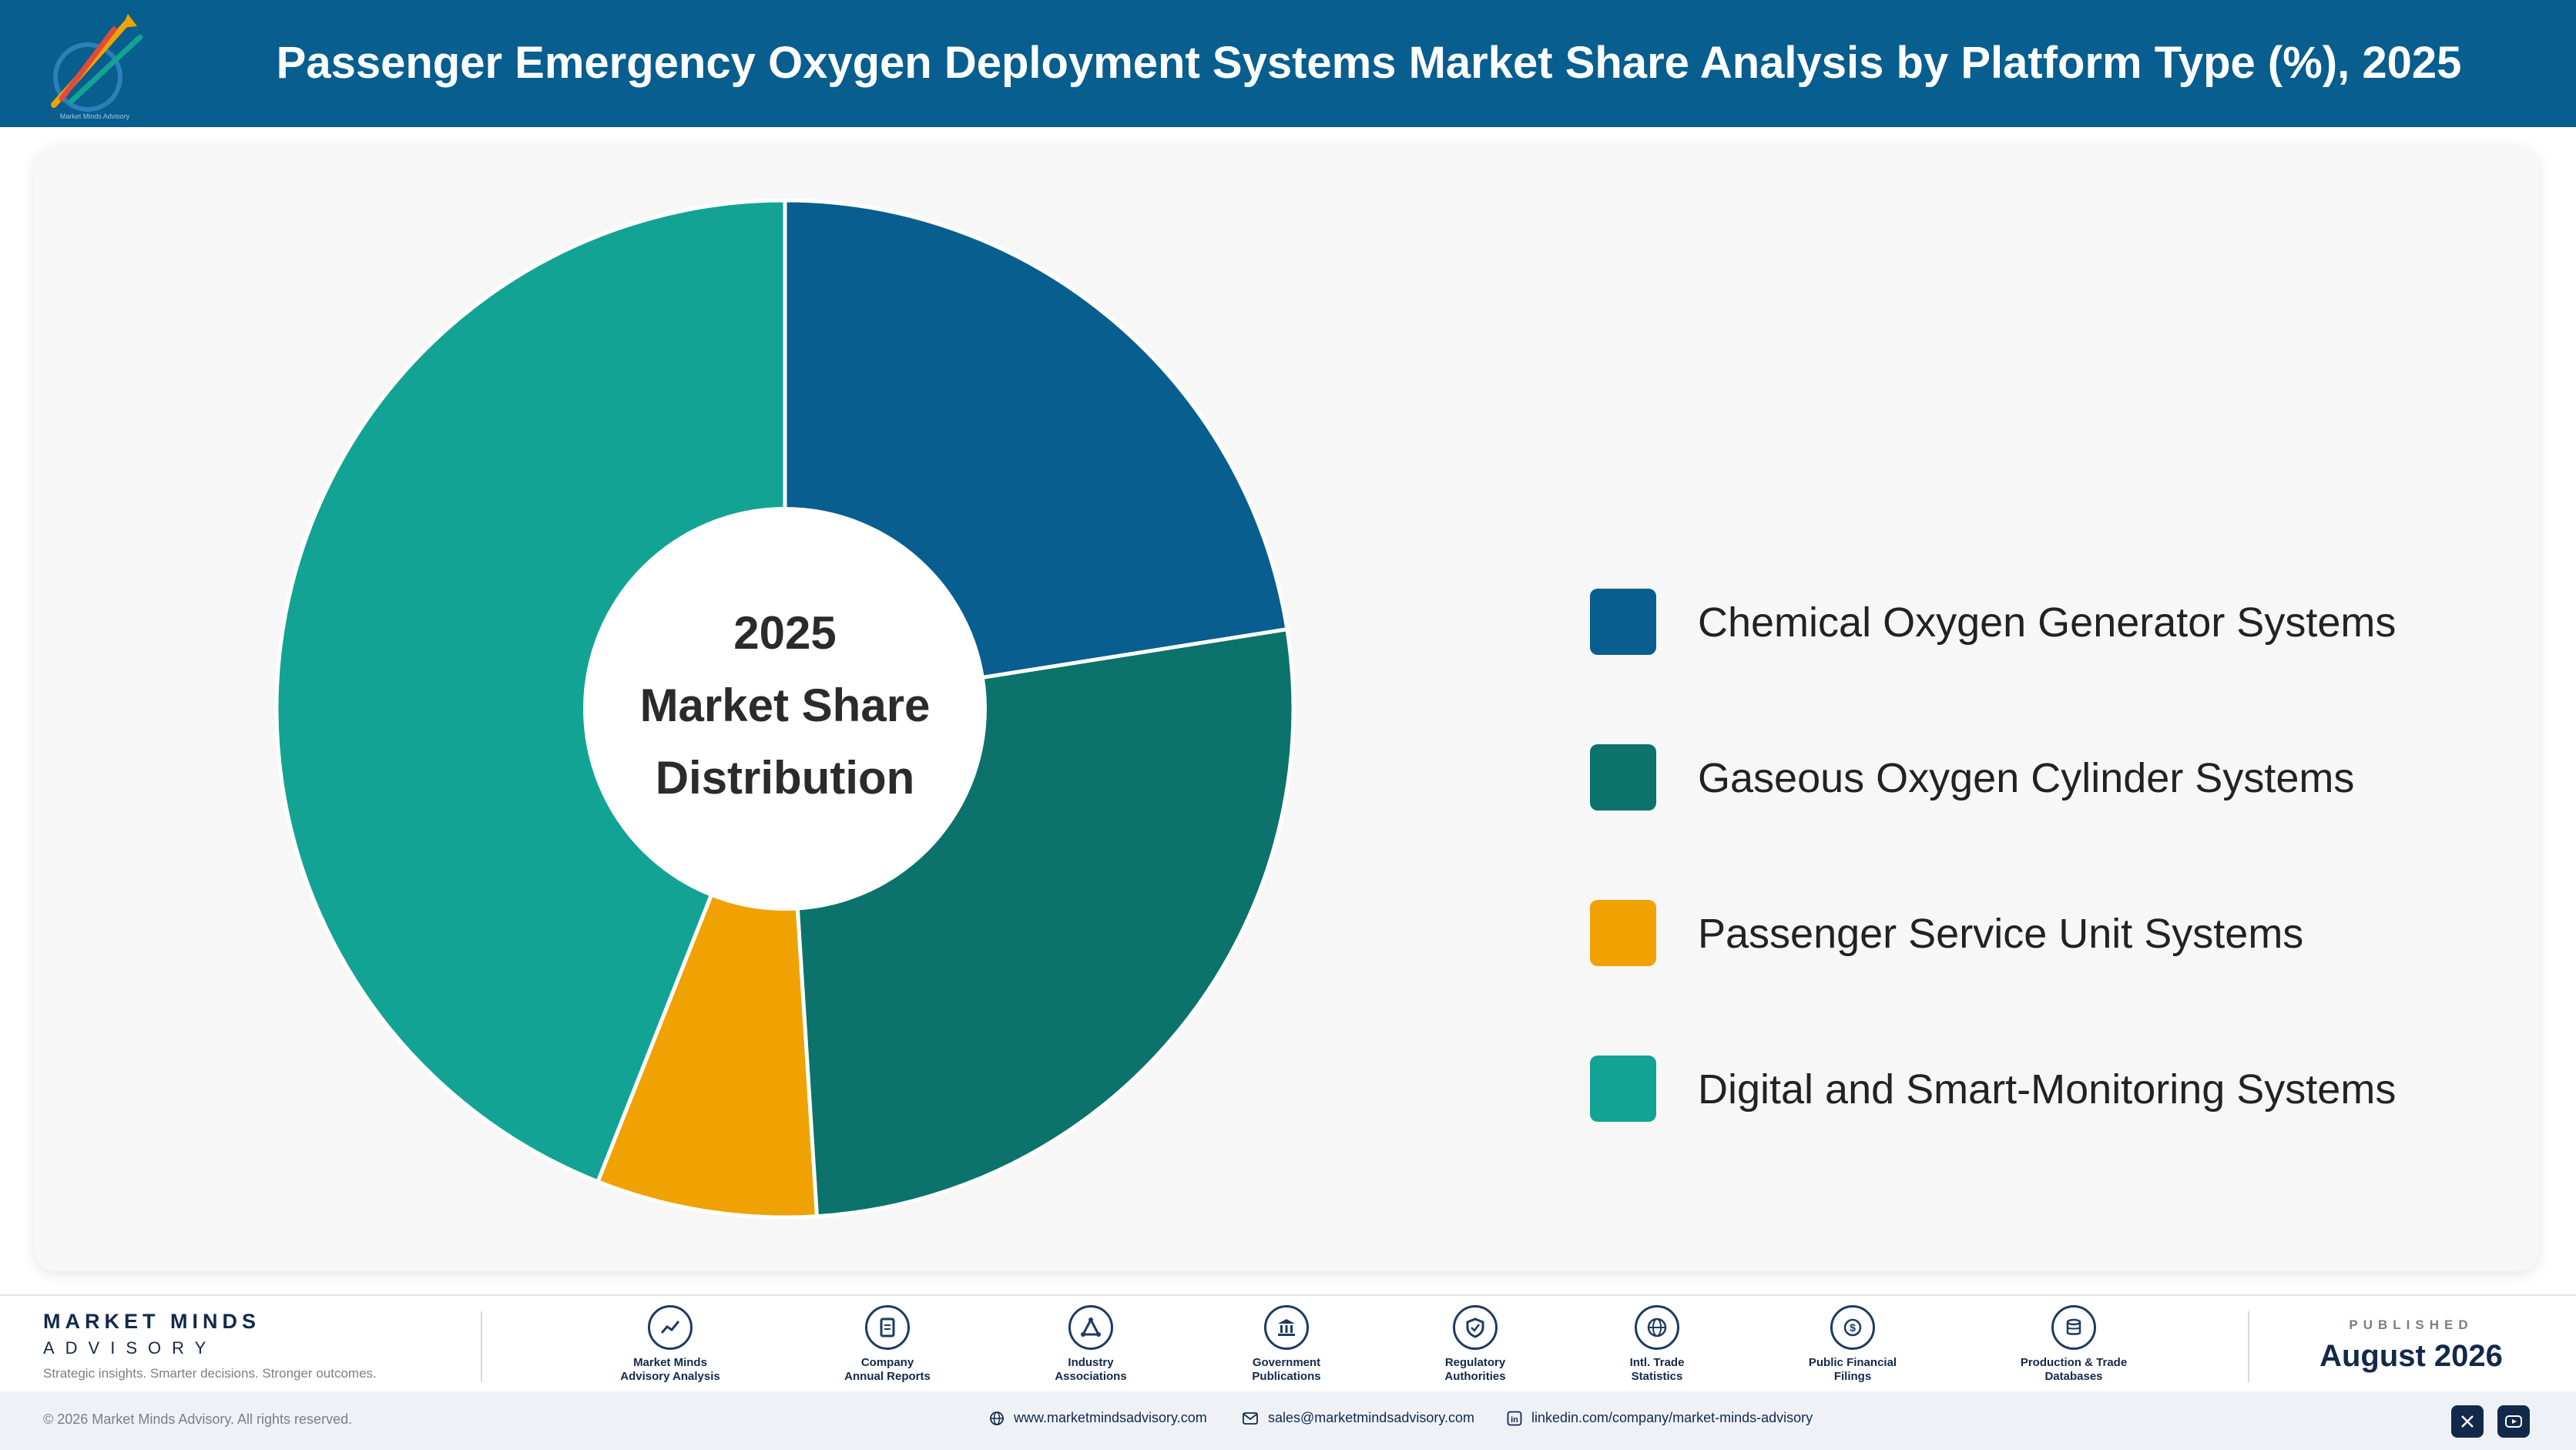 The image size is (2576, 1450). What do you see at coordinates (2073, 1327) in the screenshot?
I see `database-icon` at bounding box center [2073, 1327].